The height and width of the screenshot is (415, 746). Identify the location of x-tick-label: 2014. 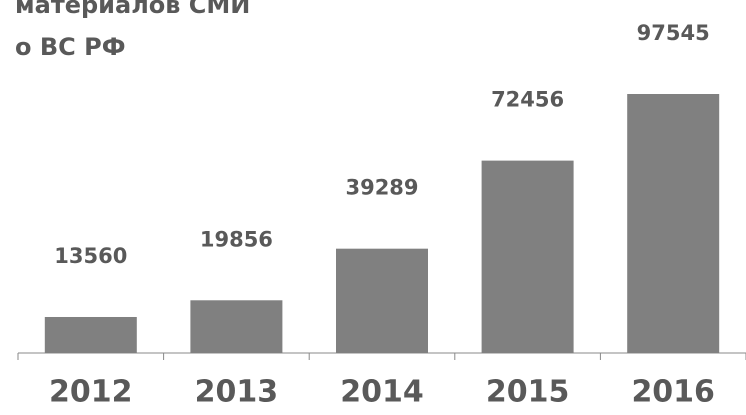
(382, 392).